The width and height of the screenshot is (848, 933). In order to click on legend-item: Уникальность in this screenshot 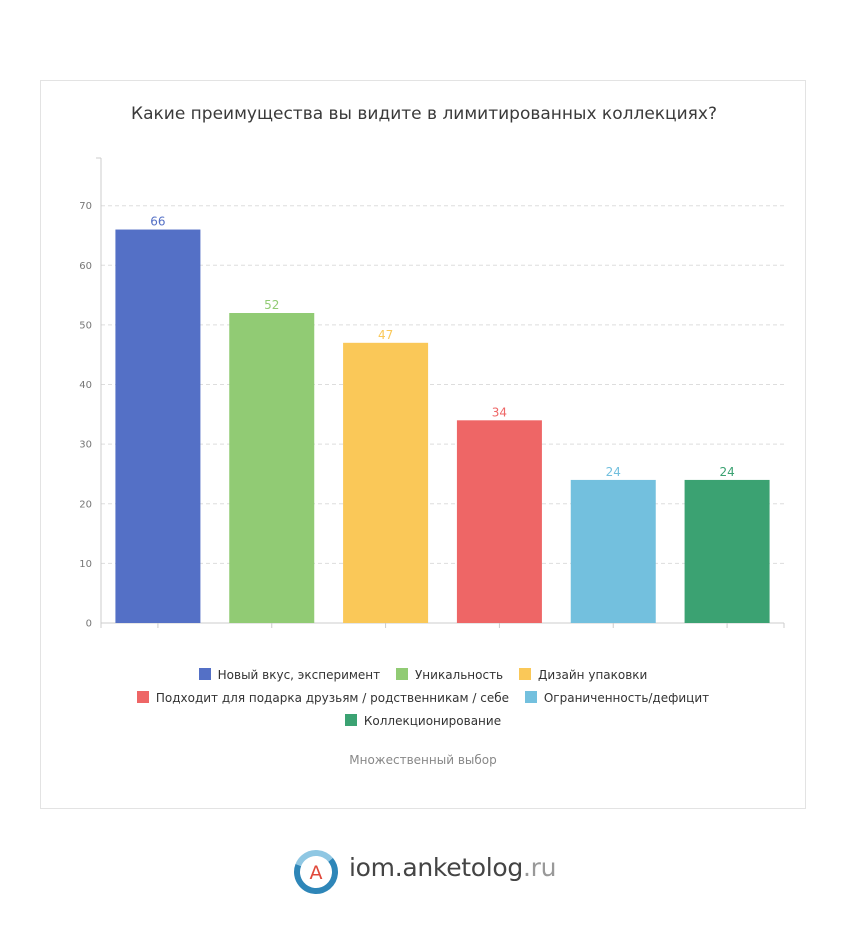, I will do `click(449, 675)`.